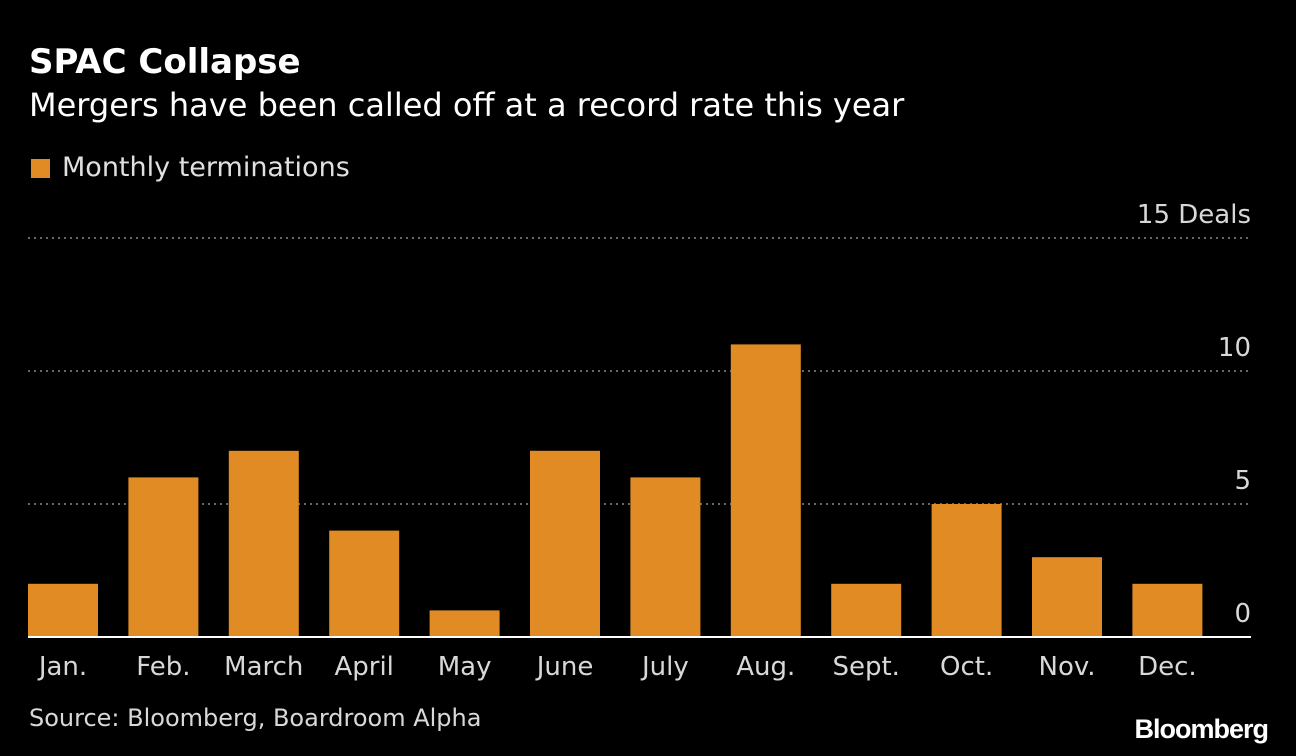 The height and width of the screenshot is (756, 1296). What do you see at coordinates (62, 667) in the screenshot?
I see `x-tick-label: Jan.` at bounding box center [62, 667].